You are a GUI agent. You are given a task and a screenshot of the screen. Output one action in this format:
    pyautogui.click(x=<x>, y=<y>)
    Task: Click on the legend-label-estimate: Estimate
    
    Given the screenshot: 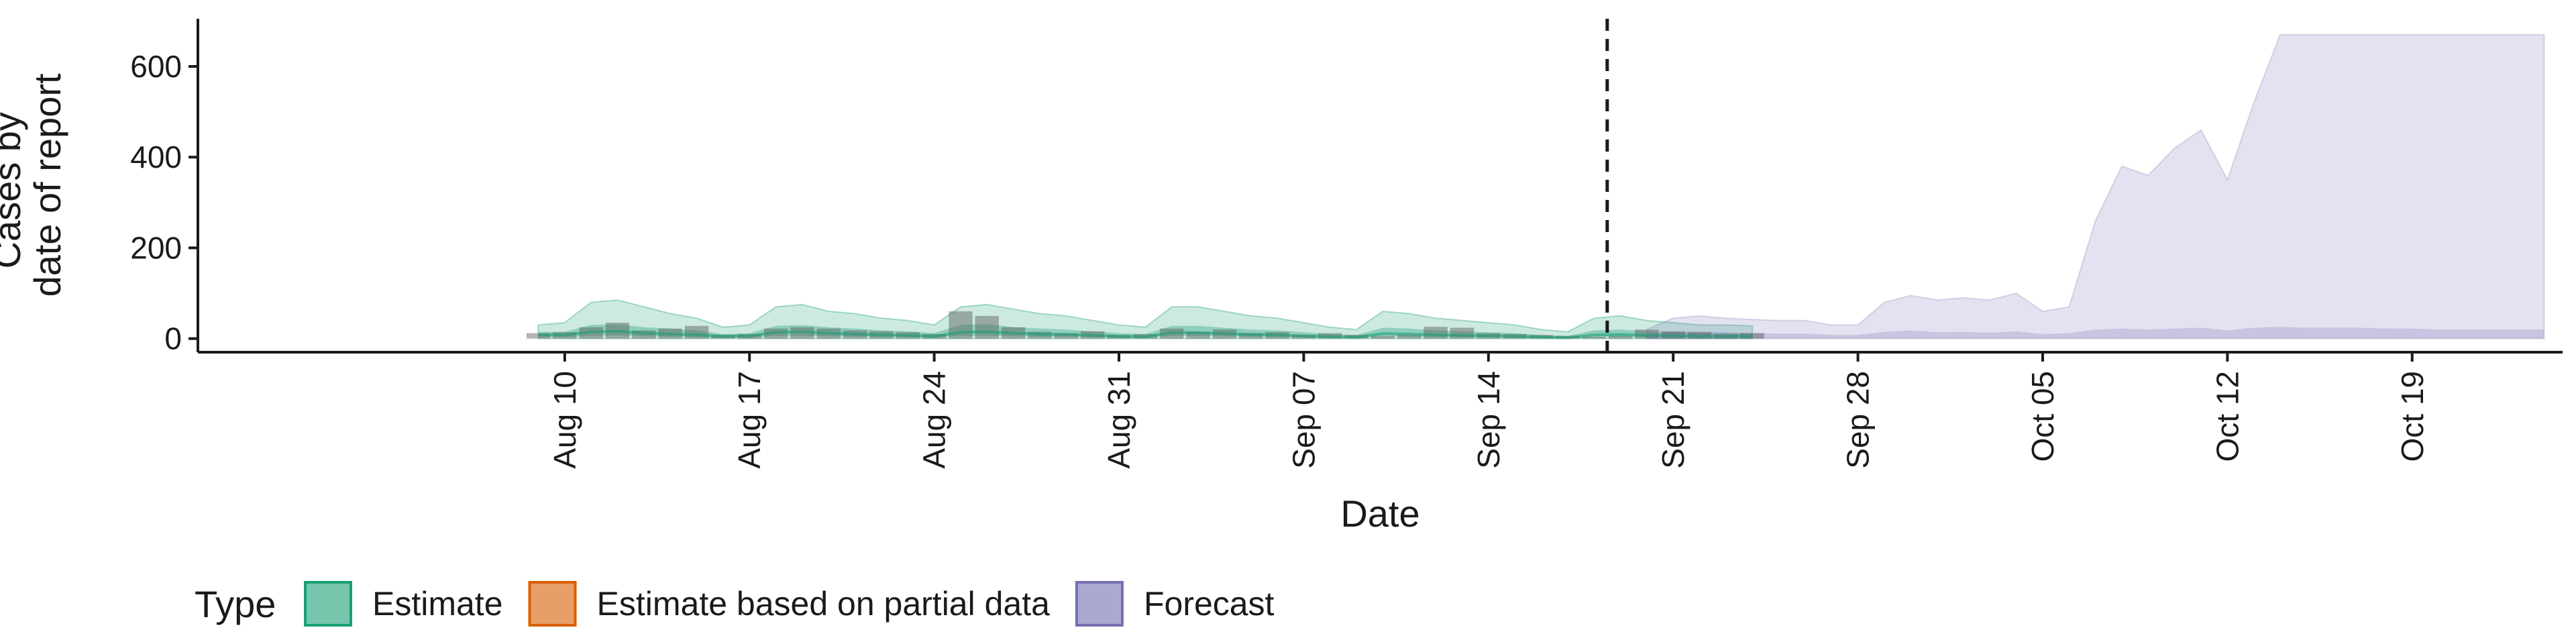 What is the action you would take?
    pyautogui.click(x=437, y=604)
    